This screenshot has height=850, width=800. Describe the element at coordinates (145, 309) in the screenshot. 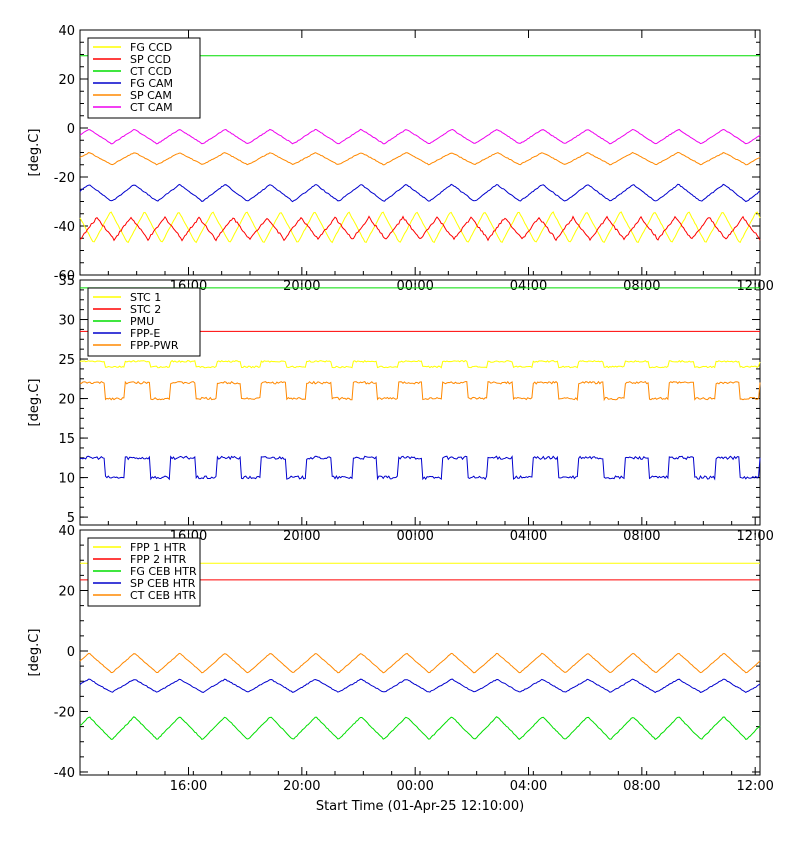

I see `legend-label: STC 2` at that location.